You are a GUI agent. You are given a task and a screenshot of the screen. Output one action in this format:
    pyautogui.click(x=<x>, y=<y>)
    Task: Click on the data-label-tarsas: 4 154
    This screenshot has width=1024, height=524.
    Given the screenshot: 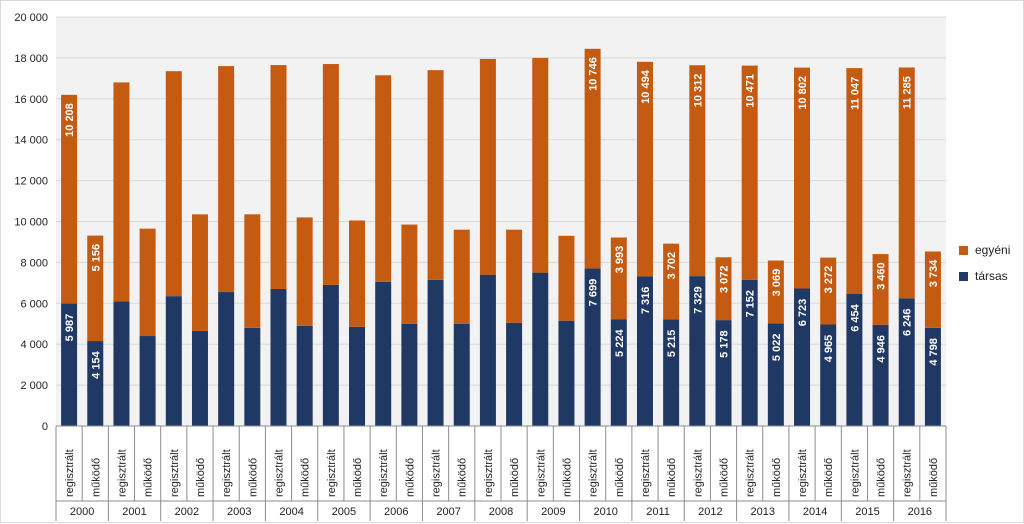 What is the action you would take?
    pyautogui.click(x=96, y=364)
    